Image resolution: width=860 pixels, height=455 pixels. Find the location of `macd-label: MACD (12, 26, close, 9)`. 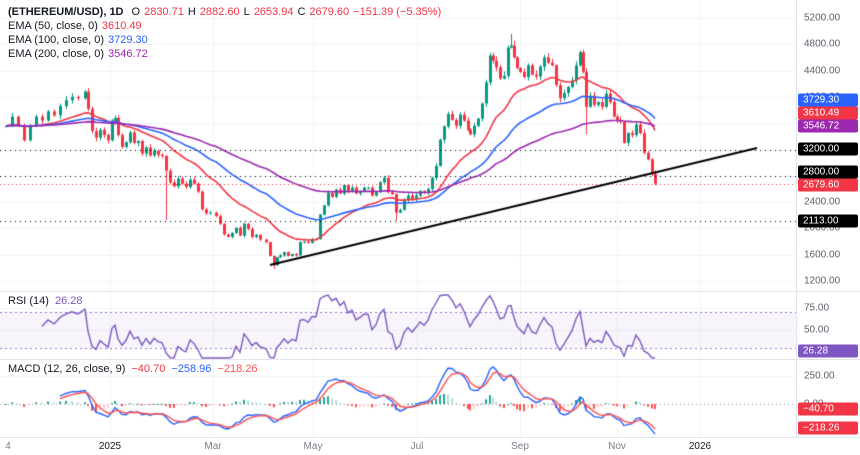

macd-label: MACD (12, 26, close, 9) is located at coordinates (67, 369).